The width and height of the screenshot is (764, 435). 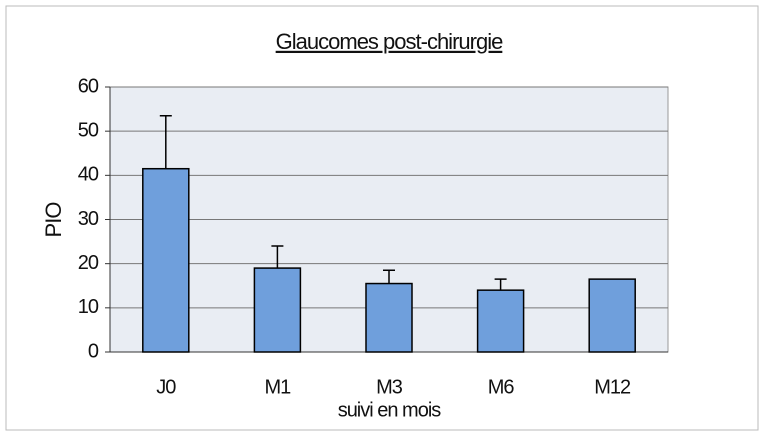 What do you see at coordinates (389, 387) in the screenshot?
I see `x-tick-label: M3` at bounding box center [389, 387].